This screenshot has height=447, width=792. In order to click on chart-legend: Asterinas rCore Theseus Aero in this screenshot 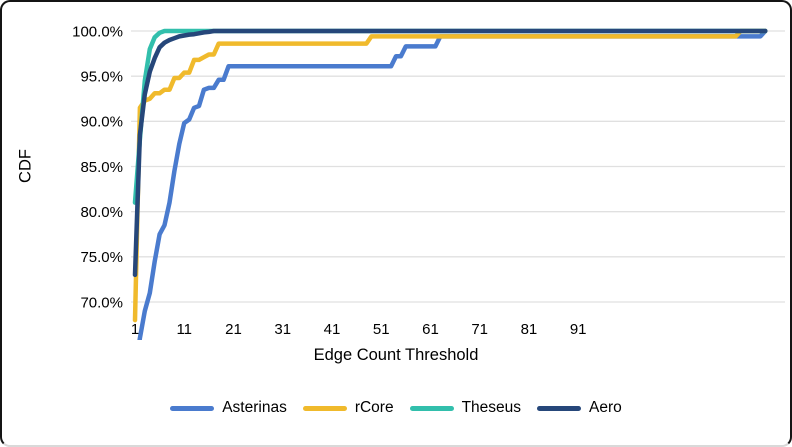, I will do `click(396, 408)`.